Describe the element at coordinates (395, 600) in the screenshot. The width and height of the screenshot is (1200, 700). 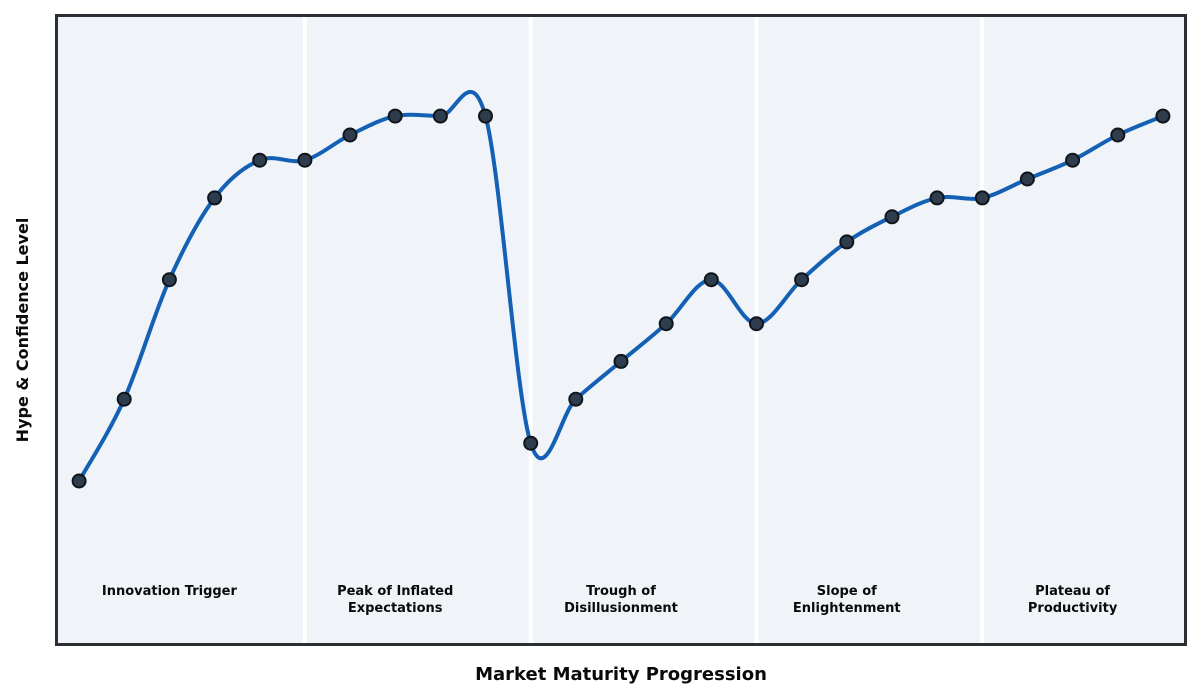
I see `phase-label: Peak of Inflated Expectations` at that location.